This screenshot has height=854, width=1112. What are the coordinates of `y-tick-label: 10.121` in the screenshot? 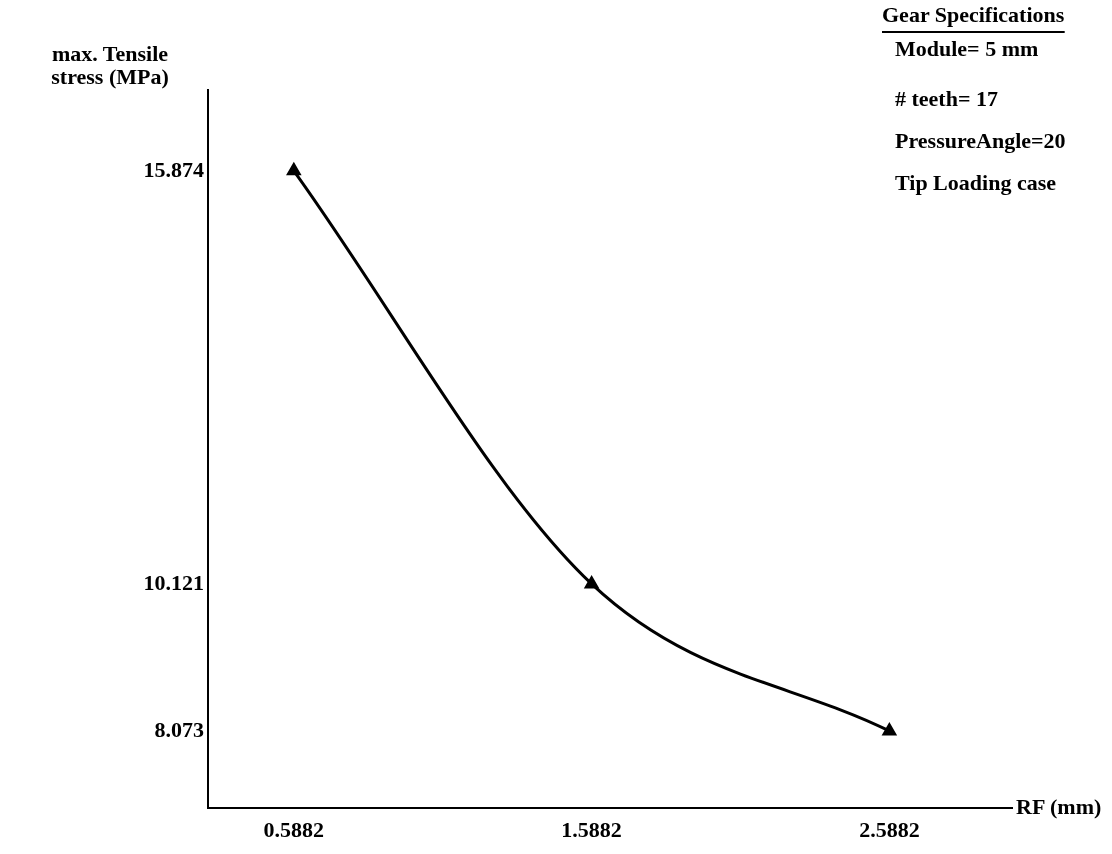 It's located at (173, 582).